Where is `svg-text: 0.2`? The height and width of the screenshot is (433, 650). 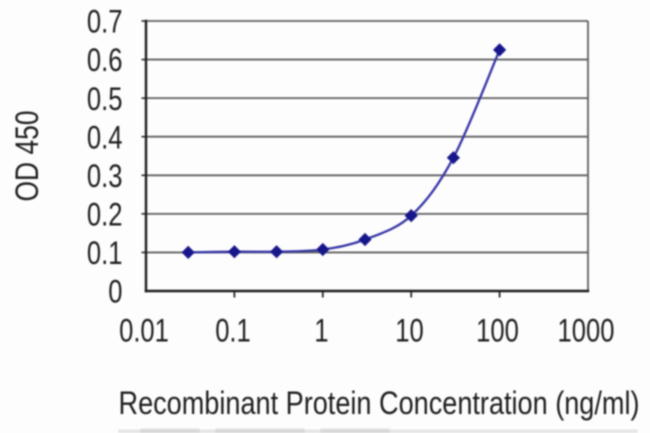 svg-text: 0.2 is located at coordinates (105, 215).